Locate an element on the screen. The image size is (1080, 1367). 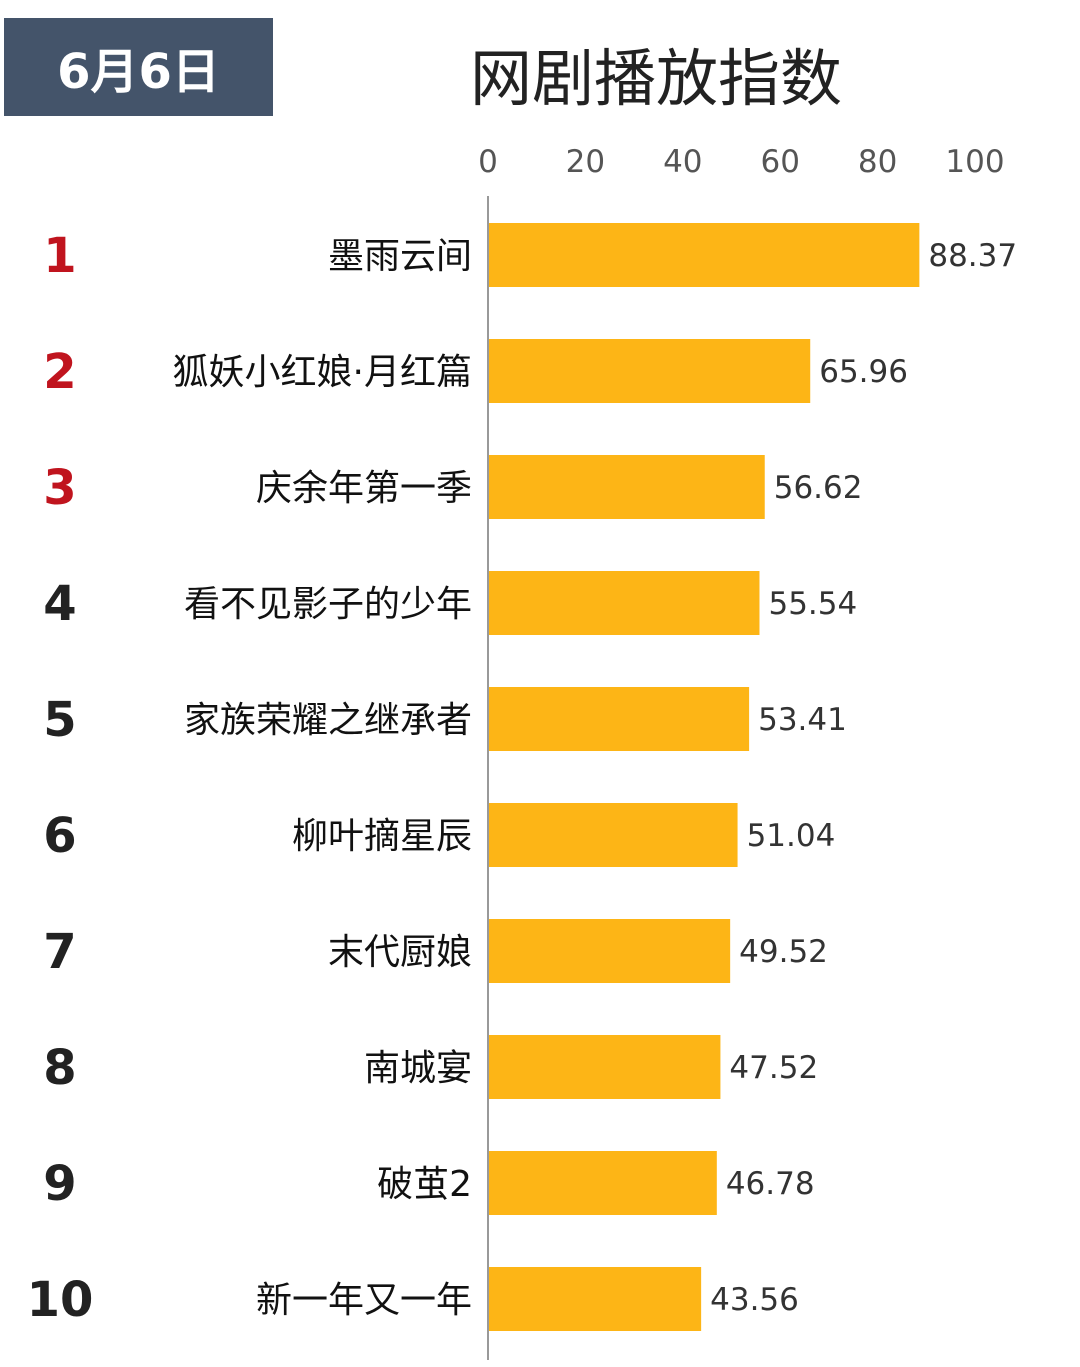
value-label: 43.56 is located at coordinates (754, 1300).